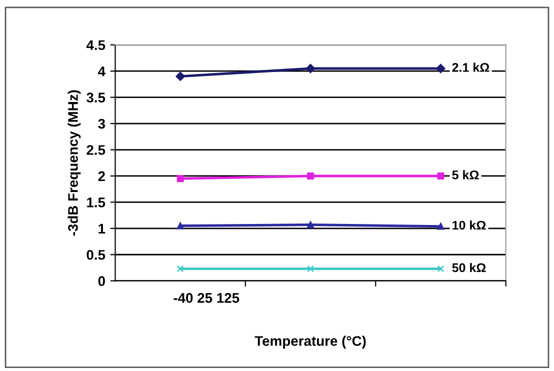 This screenshot has height=371, width=554. I want to click on y-axis-title: -3dB Frequency (MHz), so click(74, 163).